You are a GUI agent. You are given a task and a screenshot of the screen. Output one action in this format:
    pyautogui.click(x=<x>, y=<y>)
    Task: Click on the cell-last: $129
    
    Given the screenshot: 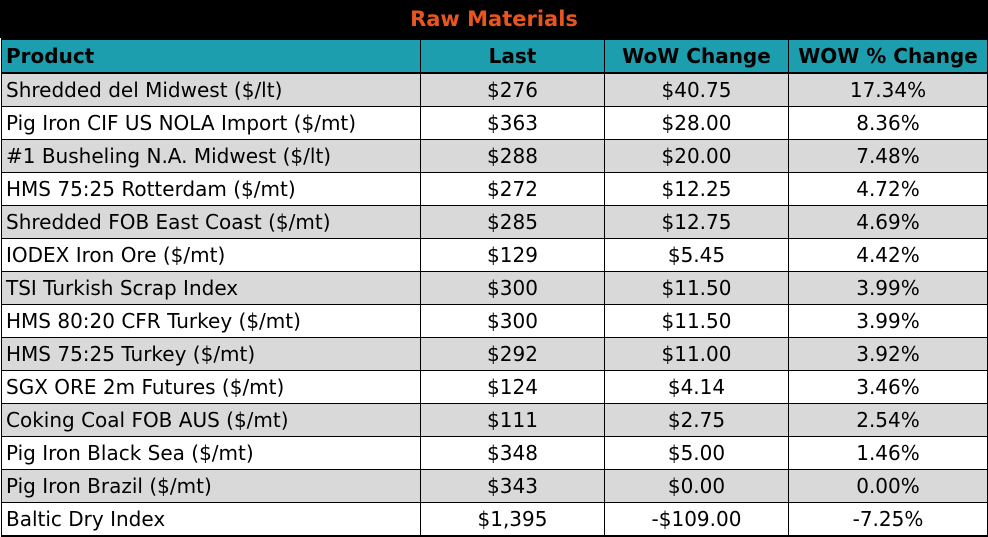 What is the action you would take?
    pyautogui.click(x=512, y=255)
    